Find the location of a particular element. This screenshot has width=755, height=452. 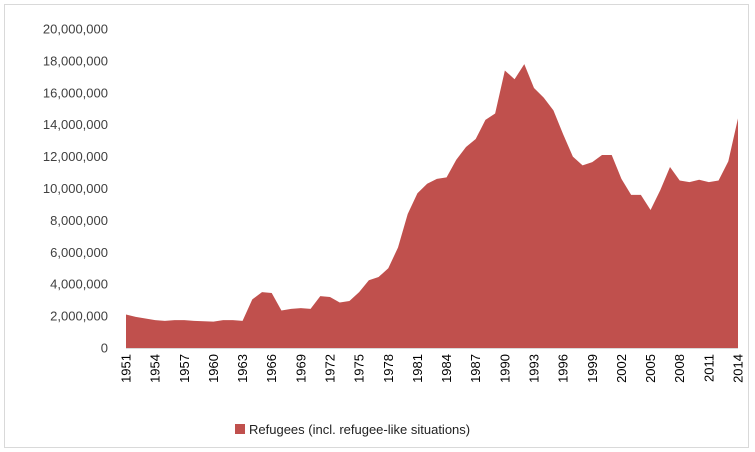

x-tick-label: 2008 is located at coordinates (679, 368).